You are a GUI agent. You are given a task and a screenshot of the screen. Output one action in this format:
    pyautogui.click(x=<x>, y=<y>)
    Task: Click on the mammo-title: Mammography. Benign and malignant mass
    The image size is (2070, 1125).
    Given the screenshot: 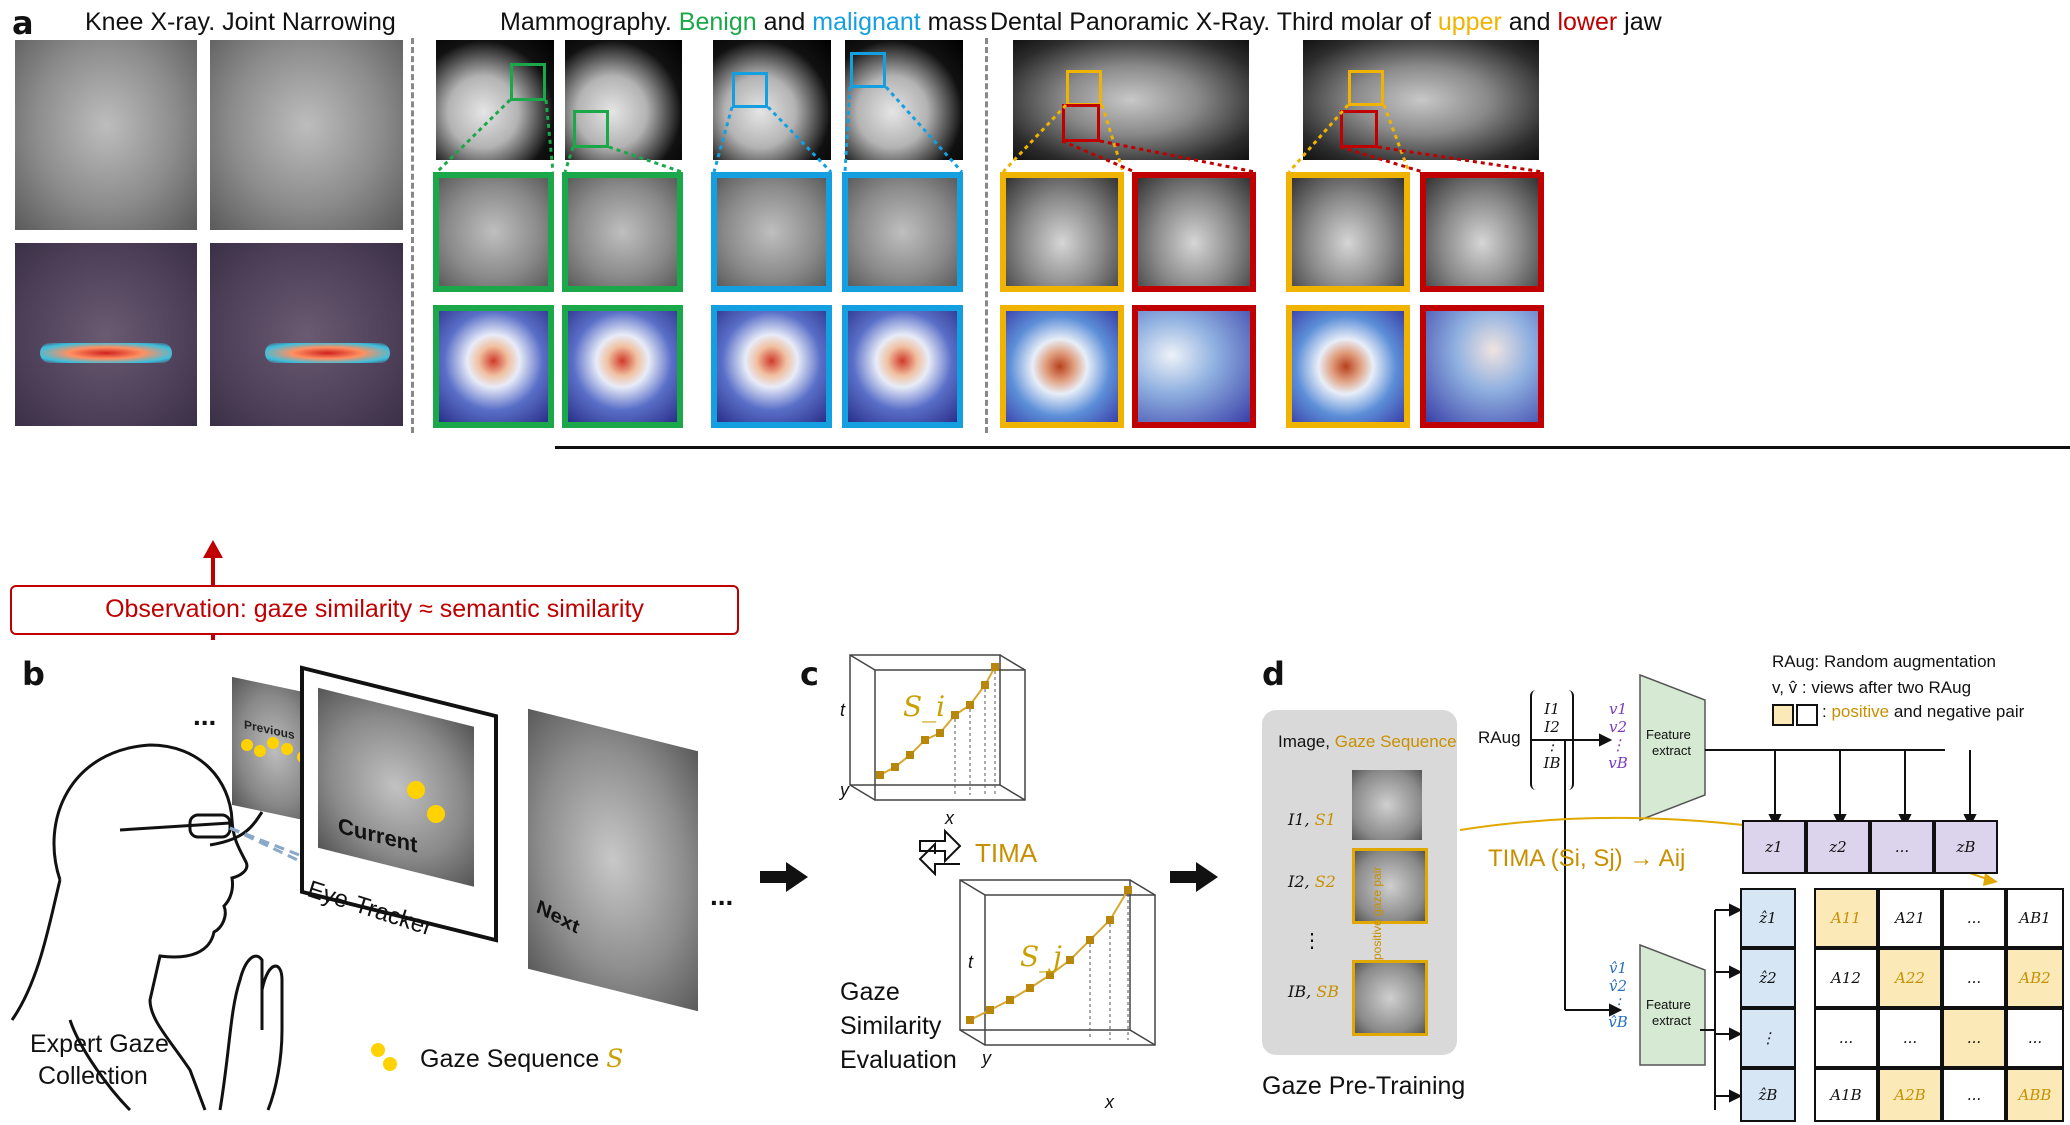 What is the action you would take?
    pyautogui.click(x=744, y=22)
    